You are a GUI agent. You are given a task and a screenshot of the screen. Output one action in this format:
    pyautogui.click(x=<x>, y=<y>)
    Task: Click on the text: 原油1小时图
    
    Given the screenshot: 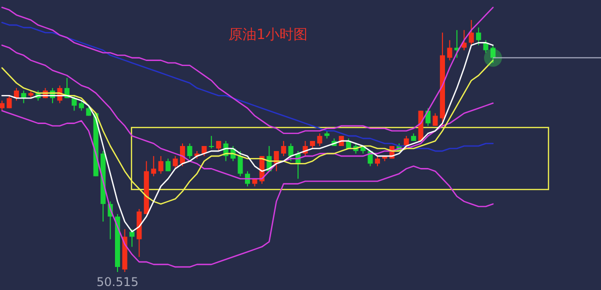 What is the action you would take?
    pyautogui.click(x=268, y=35)
    